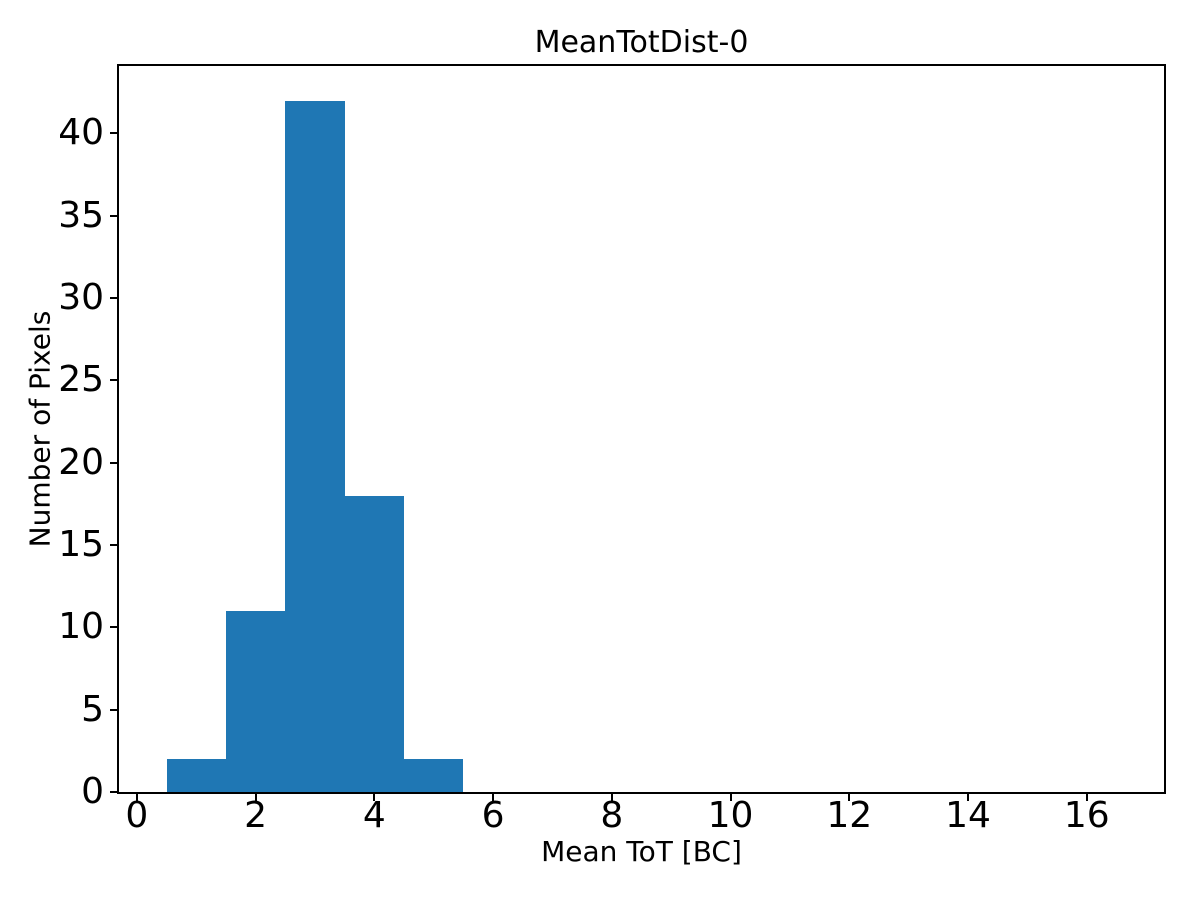  I want to click on x-tick-label: 16, so click(1086, 815).